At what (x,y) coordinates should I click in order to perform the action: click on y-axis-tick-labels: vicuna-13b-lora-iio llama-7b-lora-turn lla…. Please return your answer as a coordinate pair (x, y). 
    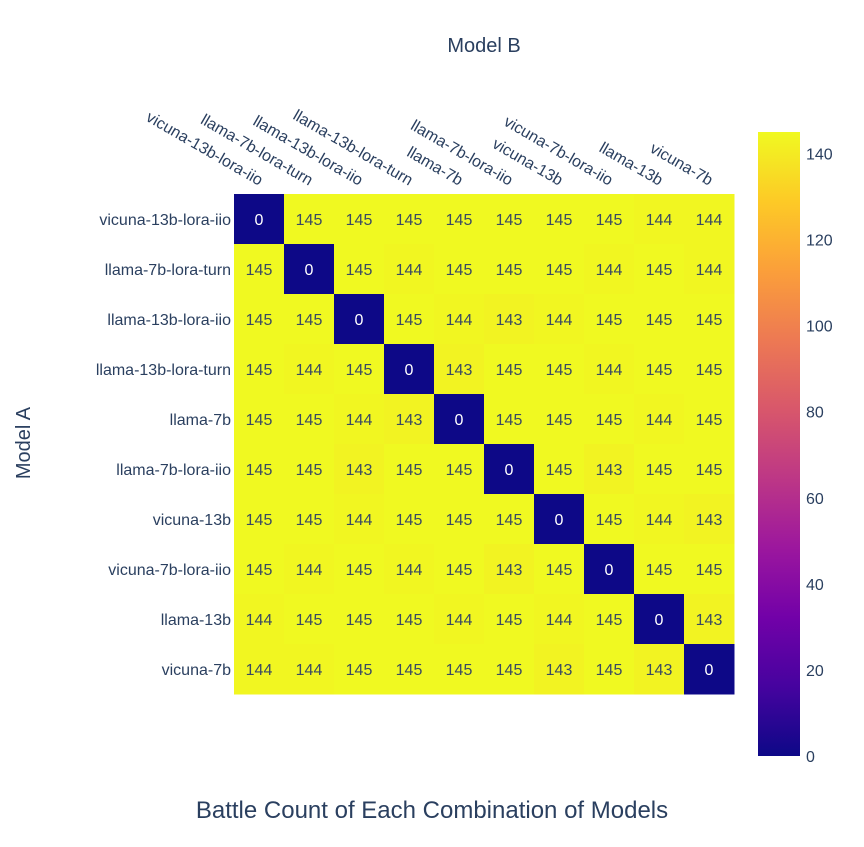
    Looking at the image, I should click on (163, 445).